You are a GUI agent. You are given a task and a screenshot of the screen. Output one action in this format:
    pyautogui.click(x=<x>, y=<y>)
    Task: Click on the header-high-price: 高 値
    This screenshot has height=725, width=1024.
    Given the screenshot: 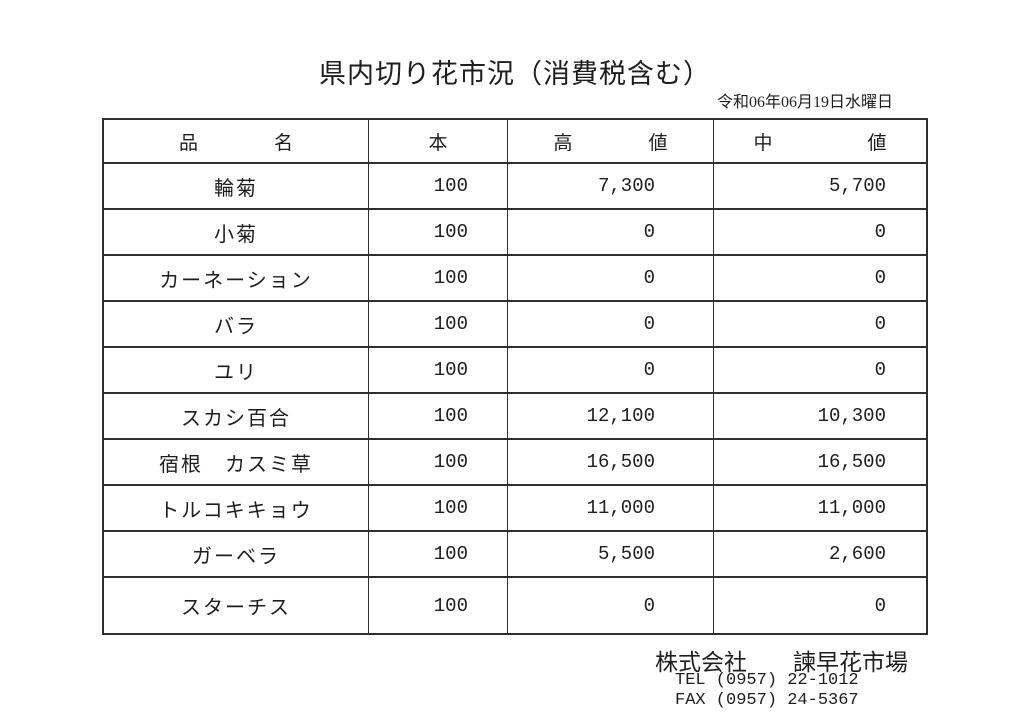 What is the action you would take?
    pyautogui.click(x=611, y=141)
    